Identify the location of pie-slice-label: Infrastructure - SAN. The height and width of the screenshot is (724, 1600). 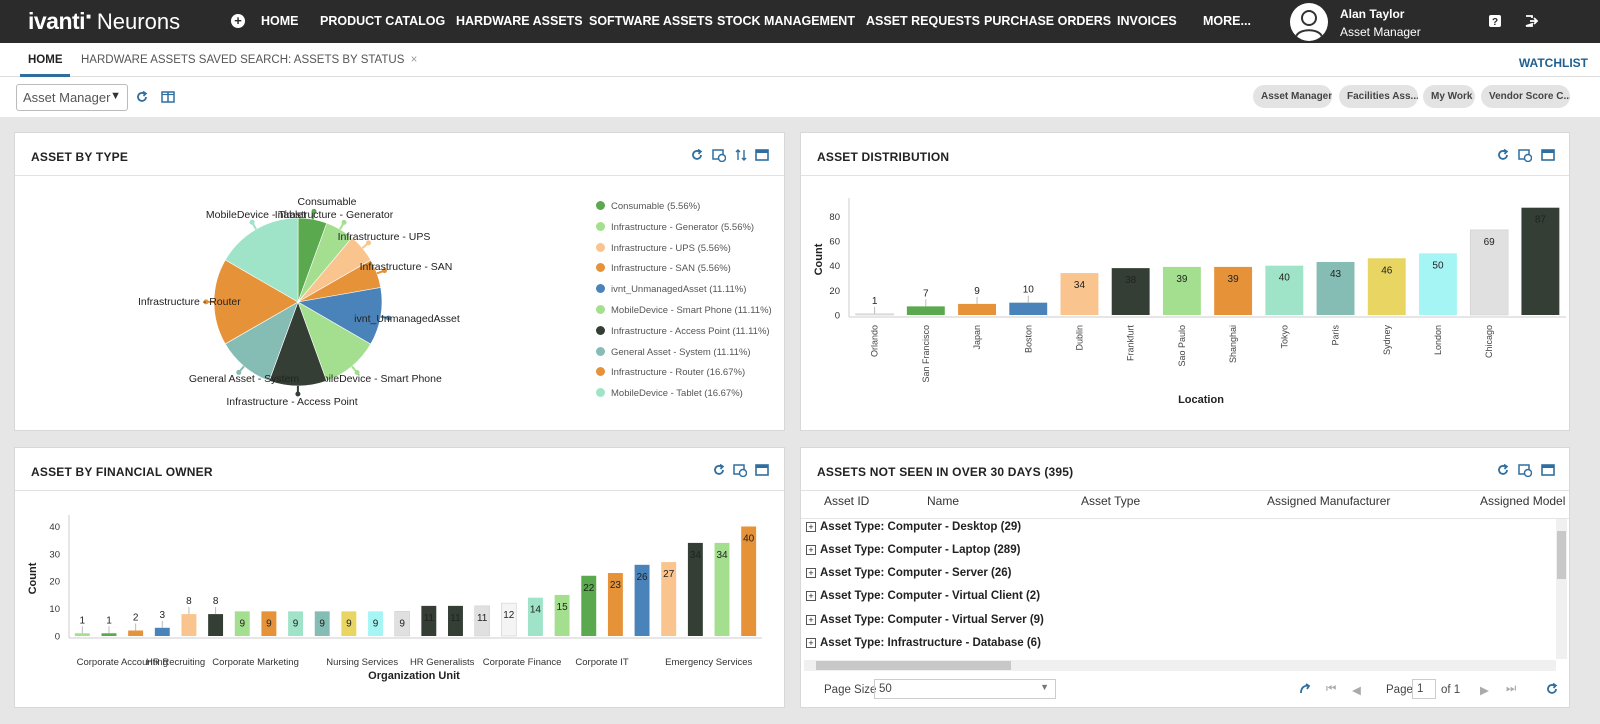
(406, 267).